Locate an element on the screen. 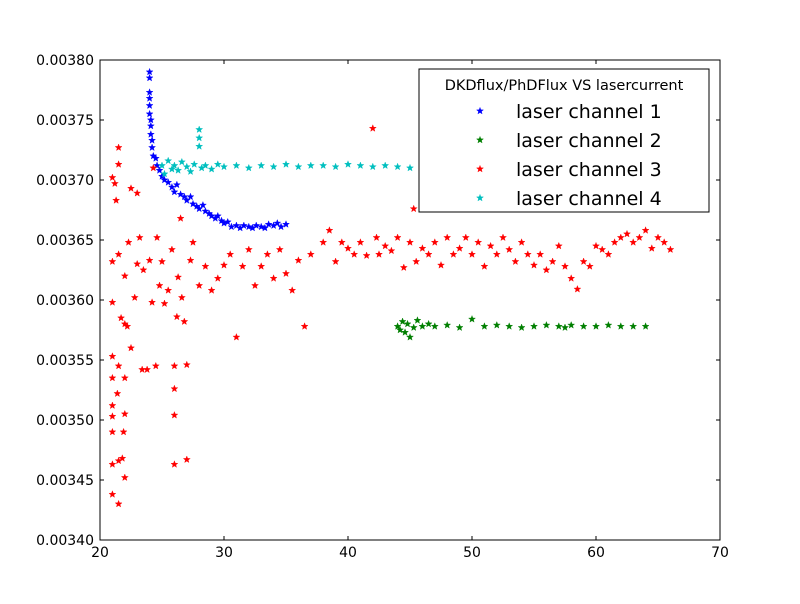 The width and height of the screenshot is (800, 604). legend-marker is located at coordinates (480, 110).